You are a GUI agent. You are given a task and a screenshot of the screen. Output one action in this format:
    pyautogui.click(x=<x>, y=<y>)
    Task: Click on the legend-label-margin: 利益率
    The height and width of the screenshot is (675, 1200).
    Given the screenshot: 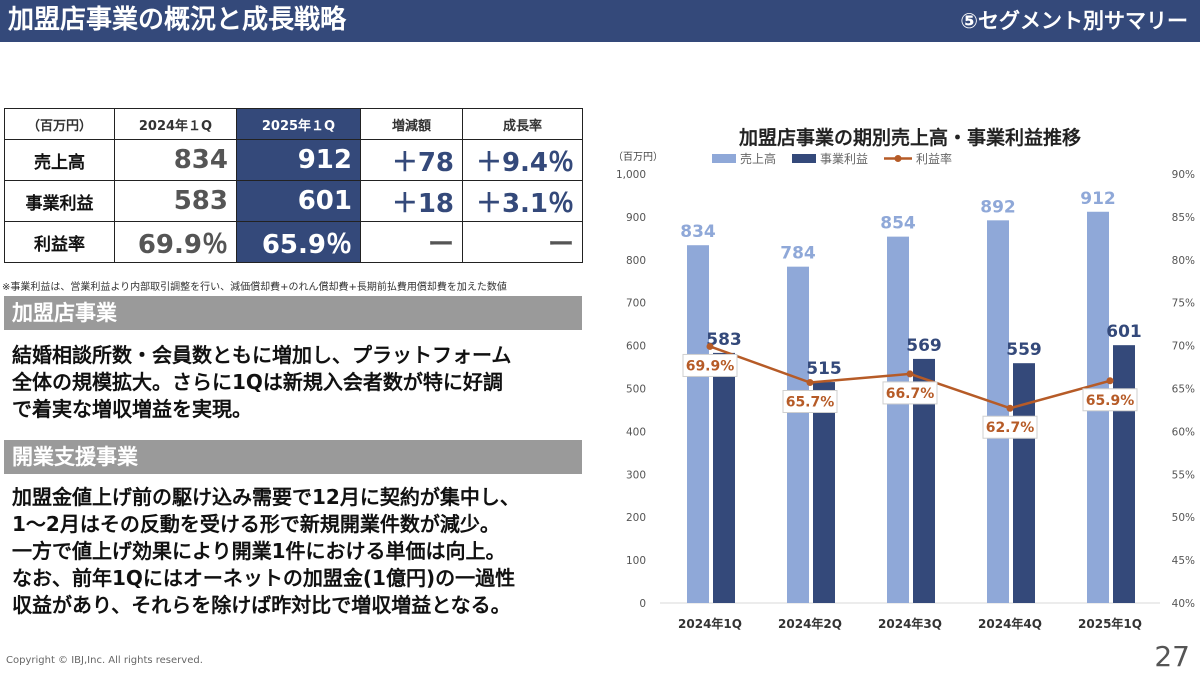 What is the action you would take?
    pyautogui.click(x=934, y=158)
    